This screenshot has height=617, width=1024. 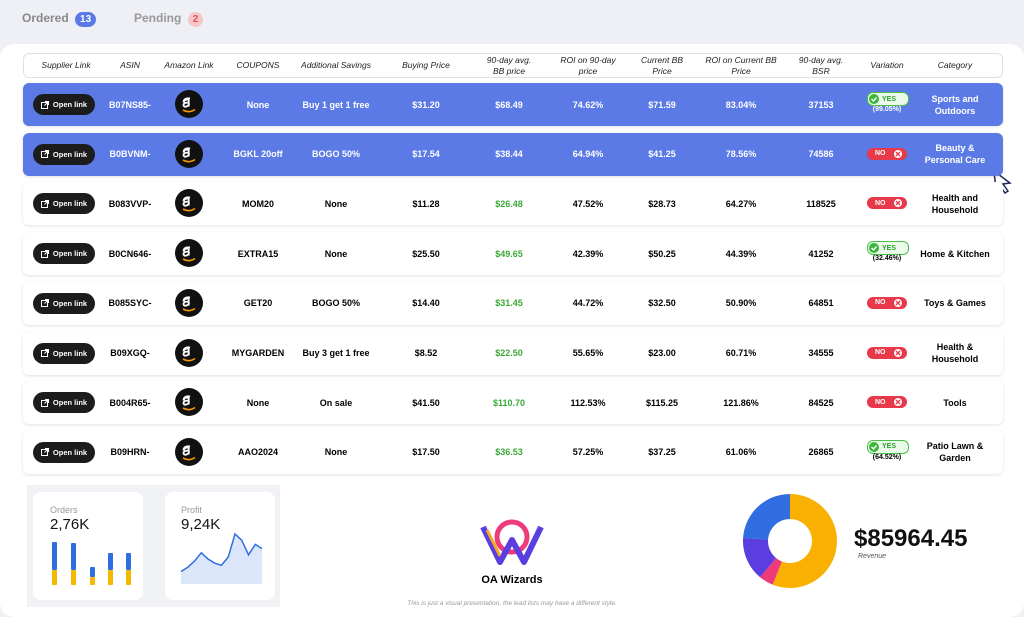 What do you see at coordinates (336, 253) in the screenshot?
I see `savings-cell: None` at bounding box center [336, 253].